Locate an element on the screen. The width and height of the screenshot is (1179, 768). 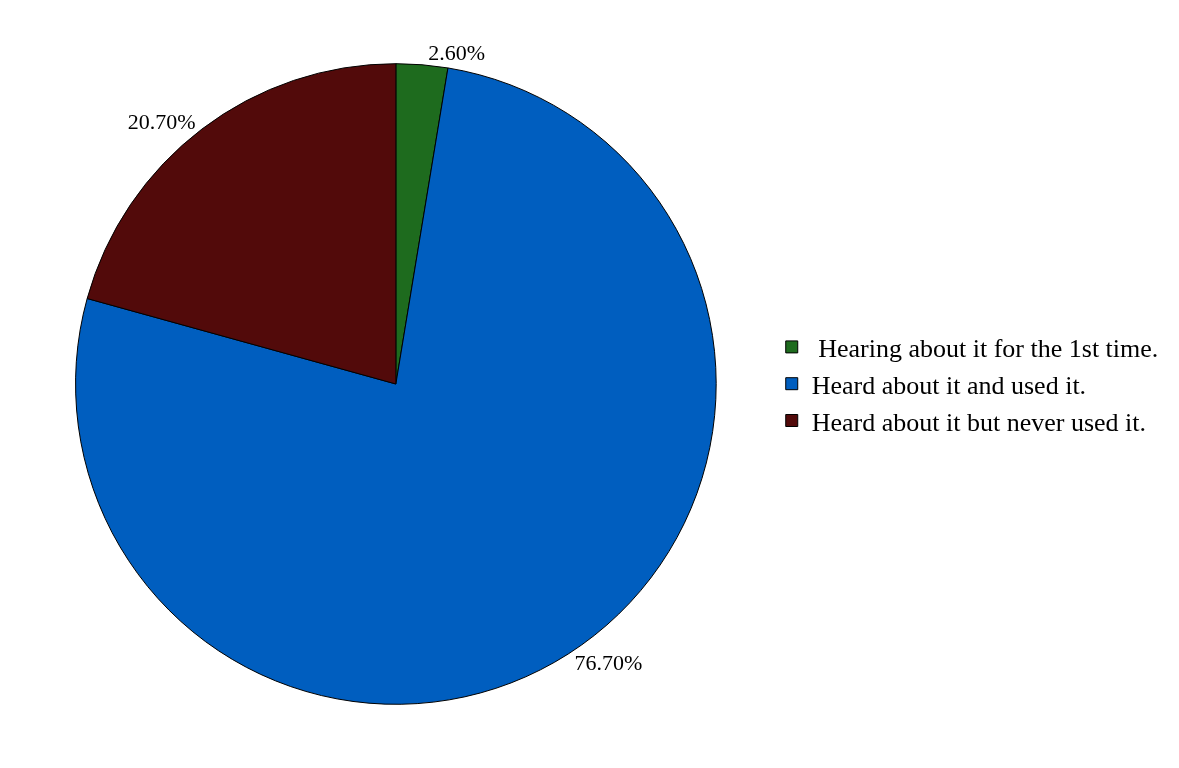
legend-label: Hearing about it for the 1st time. is located at coordinates (985, 349).